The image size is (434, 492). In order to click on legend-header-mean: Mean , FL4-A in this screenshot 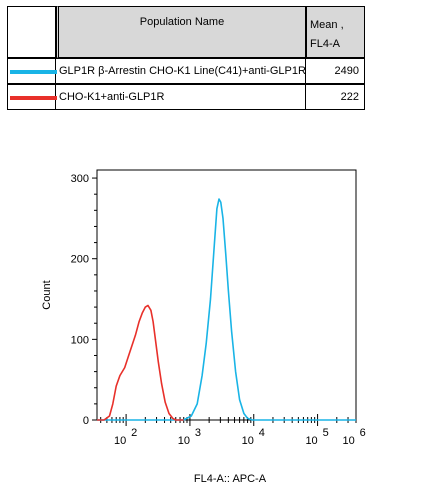, I will do `click(335, 32)`.